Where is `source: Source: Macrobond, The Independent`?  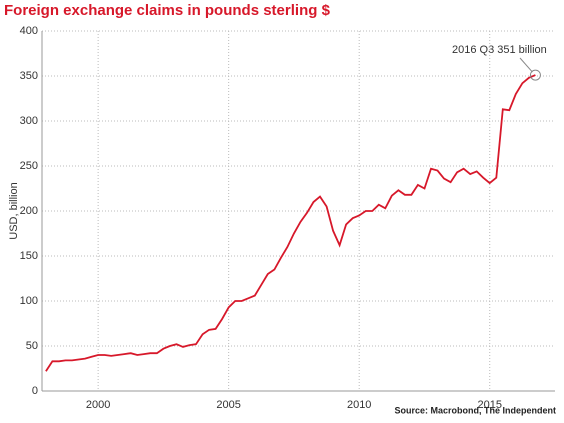
source: Source: Macrobond, The Independent is located at coordinates (475, 410).